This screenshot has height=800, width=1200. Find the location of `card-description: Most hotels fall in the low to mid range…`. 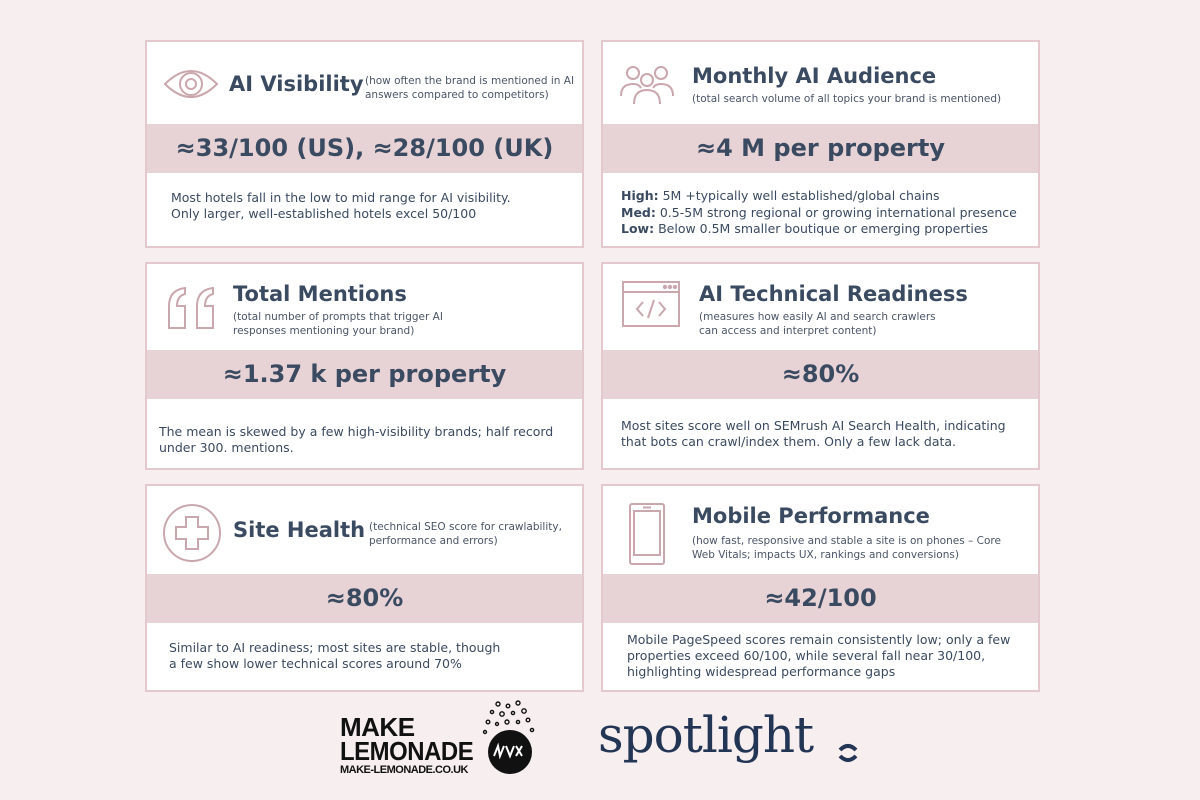

card-description: Most hotels fall in the low to mid range… is located at coordinates (341, 205).